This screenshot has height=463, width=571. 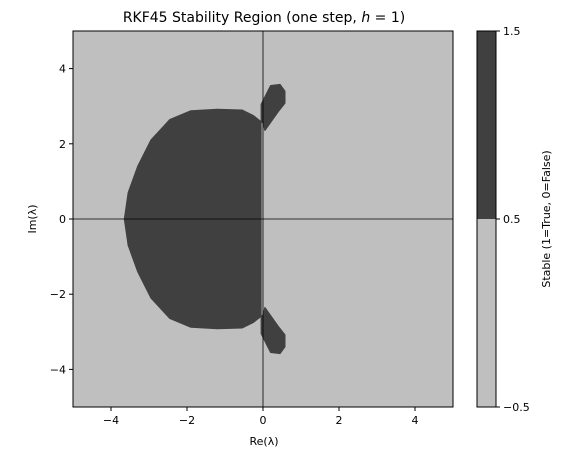 I want to click on colorbar-label: Stable (1=True, 0=False), so click(x=546, y=218).